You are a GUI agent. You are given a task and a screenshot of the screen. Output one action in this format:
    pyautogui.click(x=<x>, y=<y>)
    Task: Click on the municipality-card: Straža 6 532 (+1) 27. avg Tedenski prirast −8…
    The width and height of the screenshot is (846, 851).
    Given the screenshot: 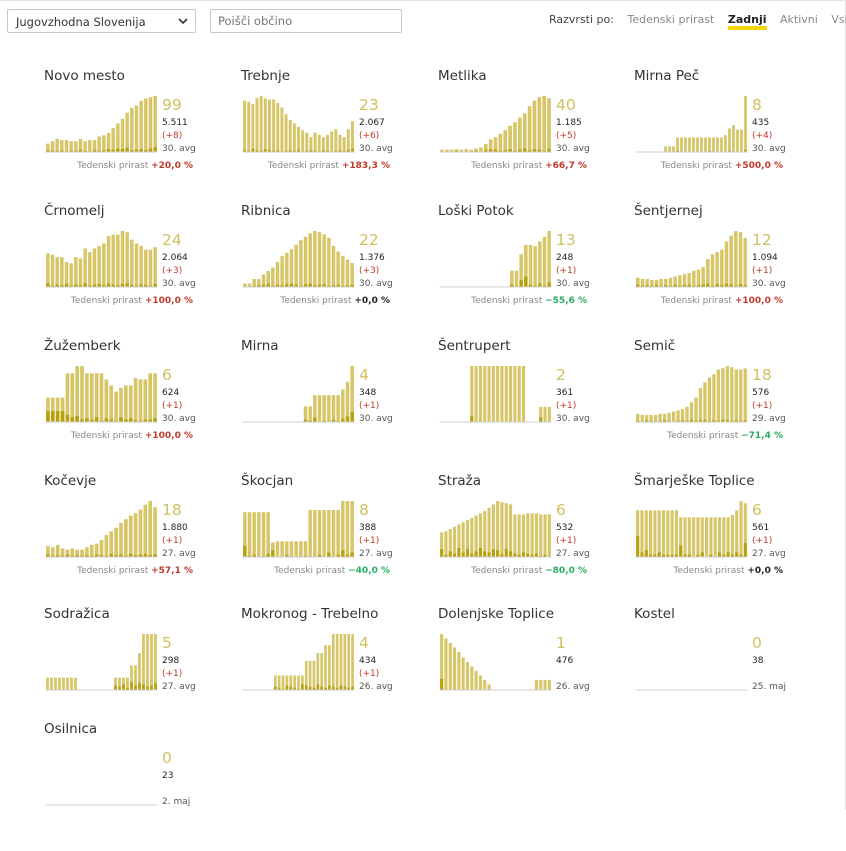 What is the action you would take?
    pyautogui.click(x=533, y=538)
    